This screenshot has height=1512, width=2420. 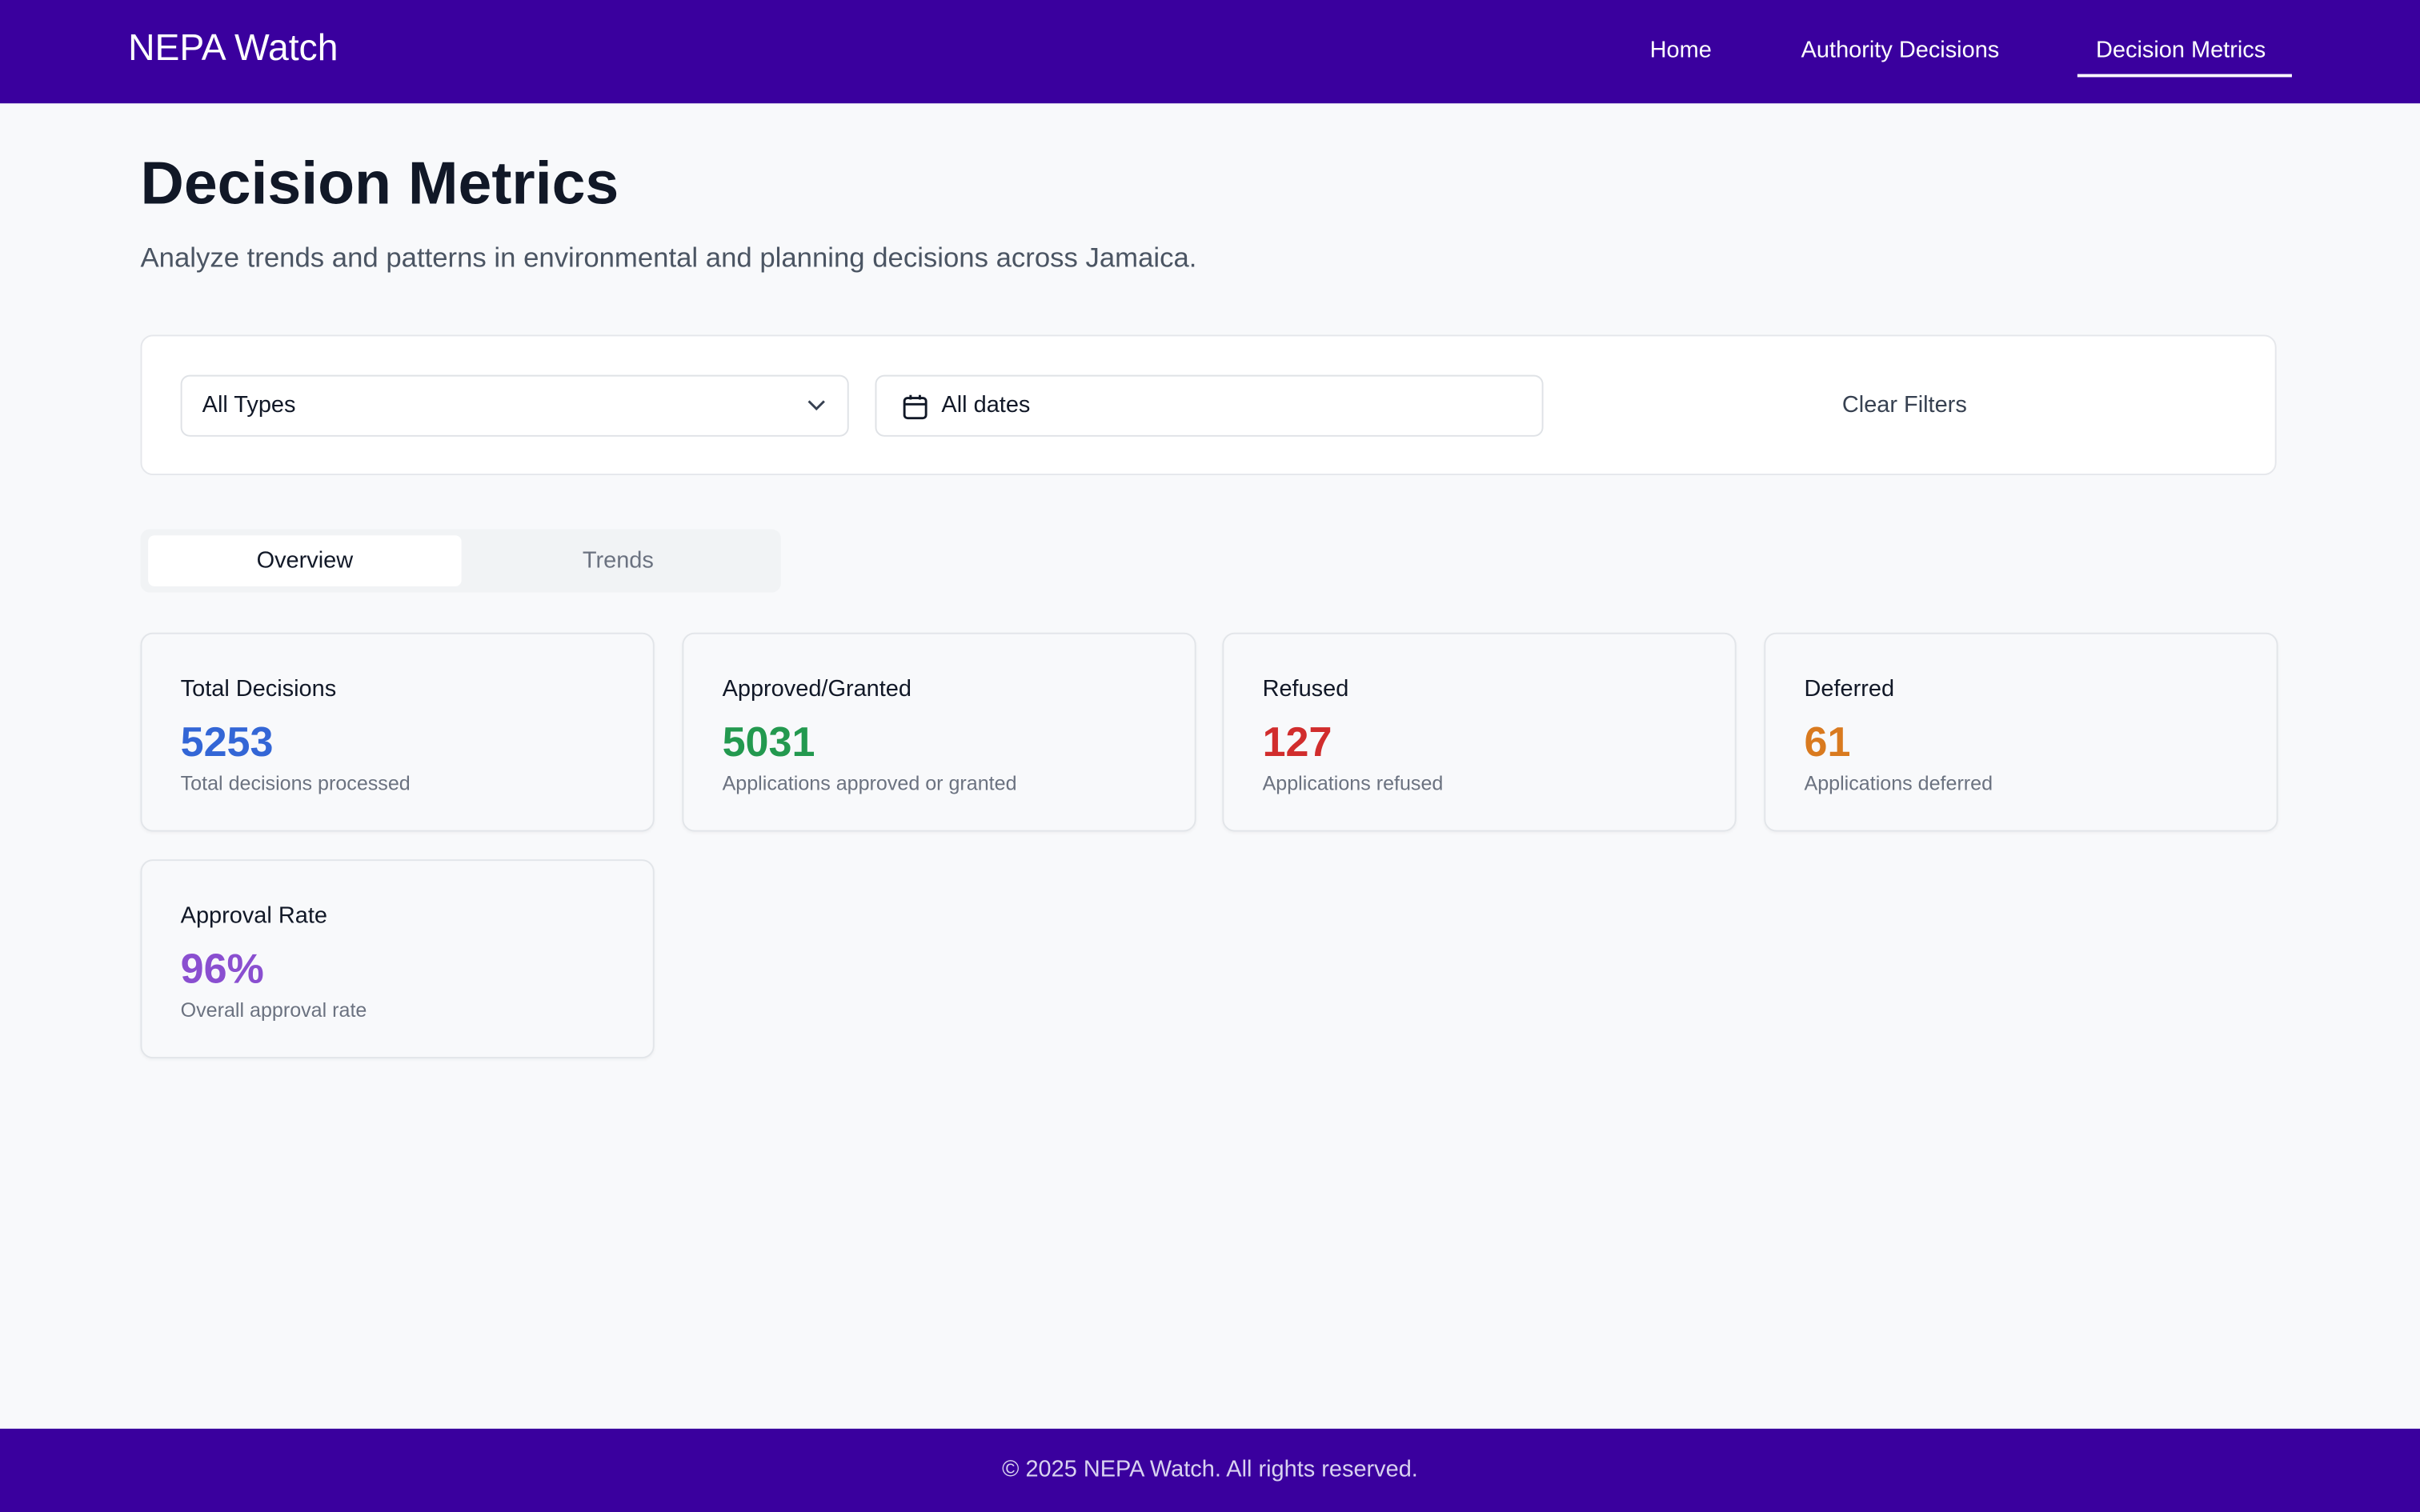 I want to click on metric-value: 5253, so click(x=227, y=742).